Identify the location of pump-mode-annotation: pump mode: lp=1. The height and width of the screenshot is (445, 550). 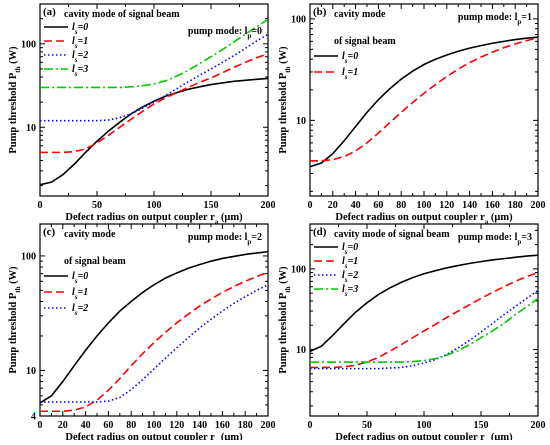
(495, 19).